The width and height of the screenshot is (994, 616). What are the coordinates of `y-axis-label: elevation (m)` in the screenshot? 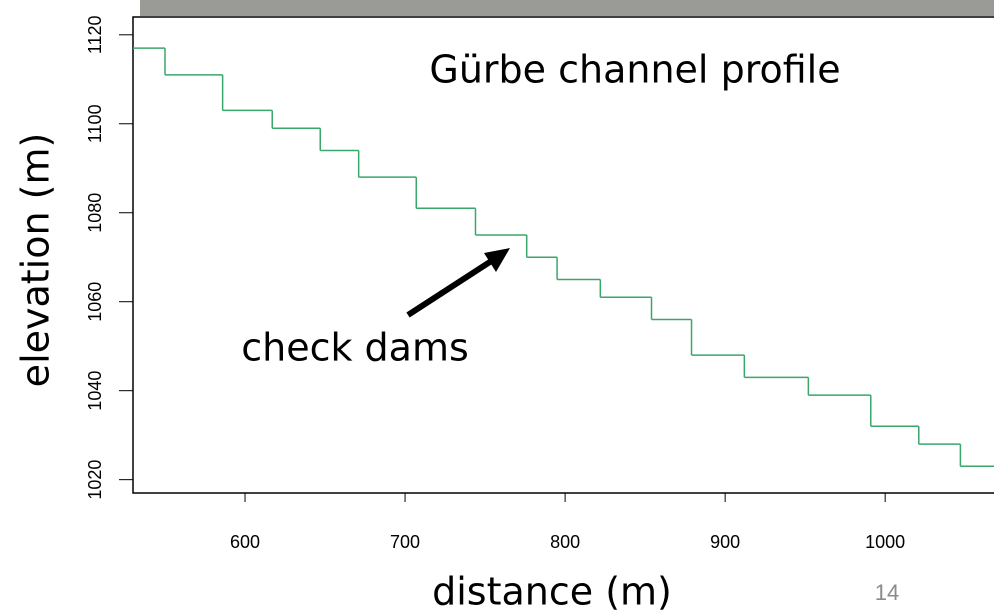 It's located at (36, 260).